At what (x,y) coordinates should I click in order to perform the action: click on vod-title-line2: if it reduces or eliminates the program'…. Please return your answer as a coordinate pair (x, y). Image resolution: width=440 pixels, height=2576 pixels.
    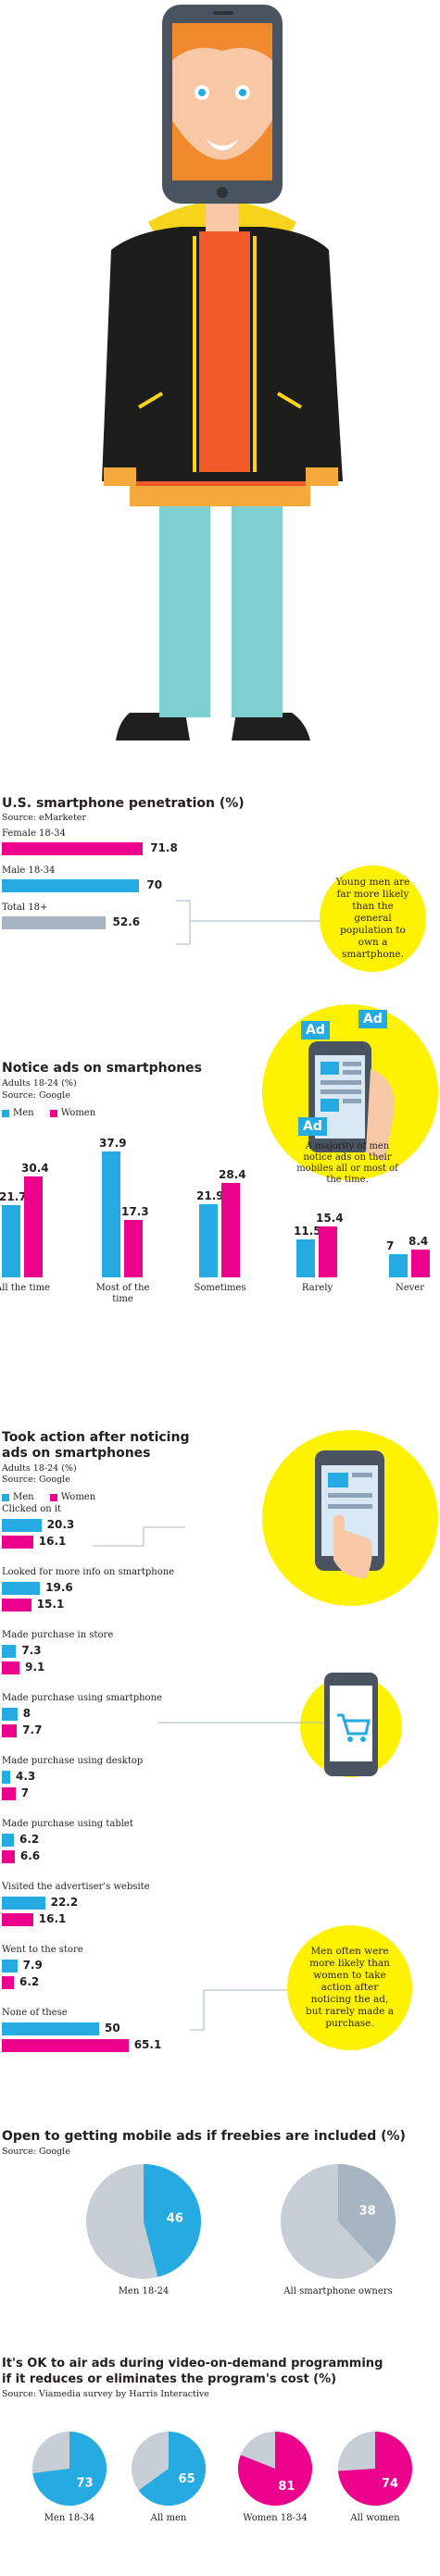
    Looking at the image, I should click on (169, 2379).